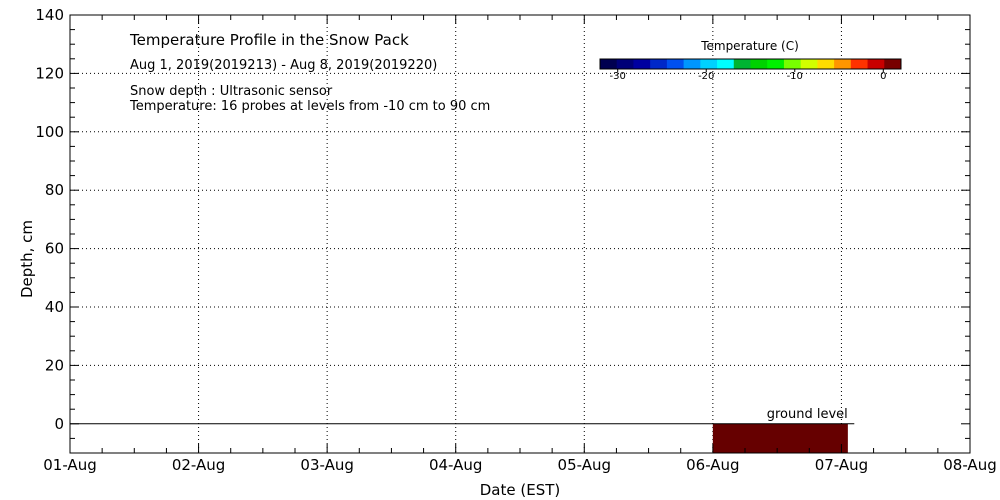 The width and height of the screenshot is (1000, 500). Describe the element at coordinates (795, 76) in the screenshot. I see `colorbar-tick-label: -10` at that location.